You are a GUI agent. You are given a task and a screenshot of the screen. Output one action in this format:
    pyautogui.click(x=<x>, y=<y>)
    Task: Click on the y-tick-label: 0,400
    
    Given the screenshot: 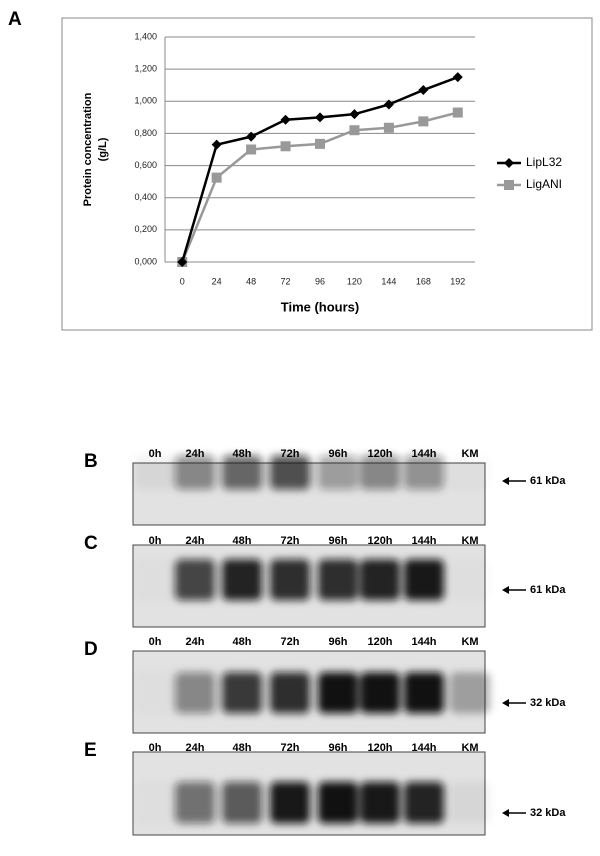 What is the action you would take?
    pyautogui.click(x=145, y=197)
    